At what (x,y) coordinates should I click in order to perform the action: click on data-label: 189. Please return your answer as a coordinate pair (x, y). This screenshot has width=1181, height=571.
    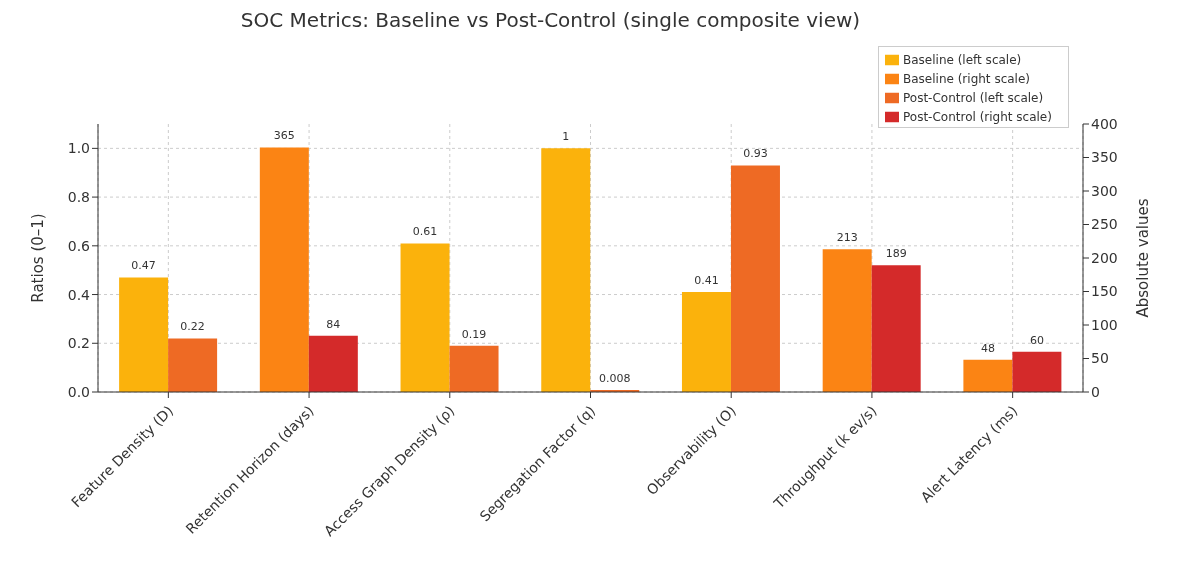
    Looking at the image, I should click on (896, 254).